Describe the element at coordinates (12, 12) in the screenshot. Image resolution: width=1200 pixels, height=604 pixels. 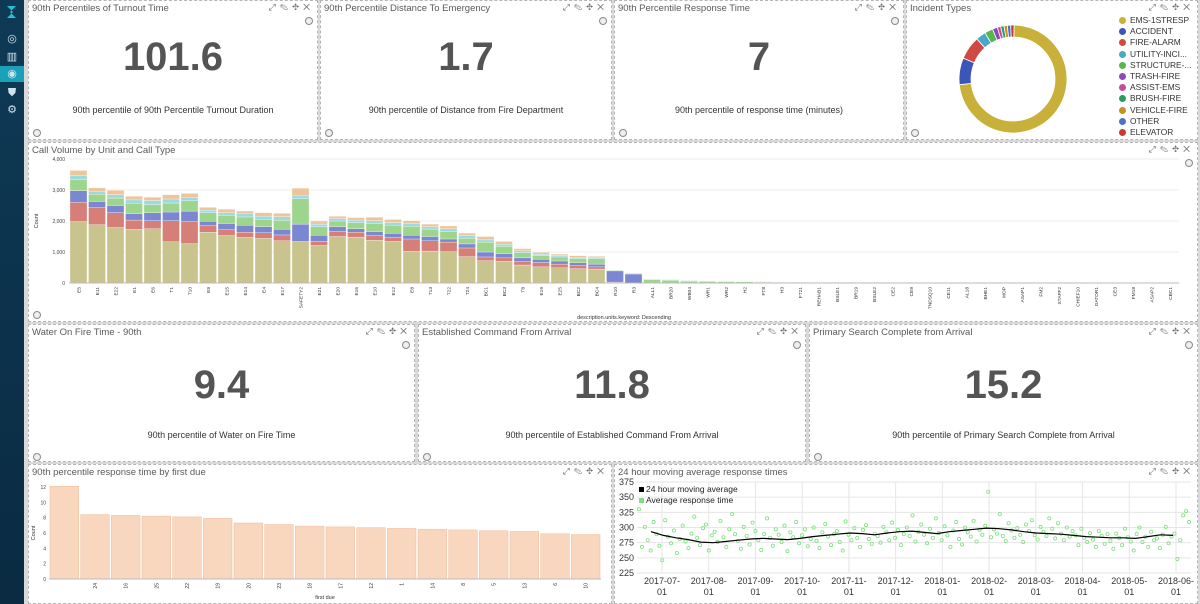
I see `kibana-logo-icon` at that location.